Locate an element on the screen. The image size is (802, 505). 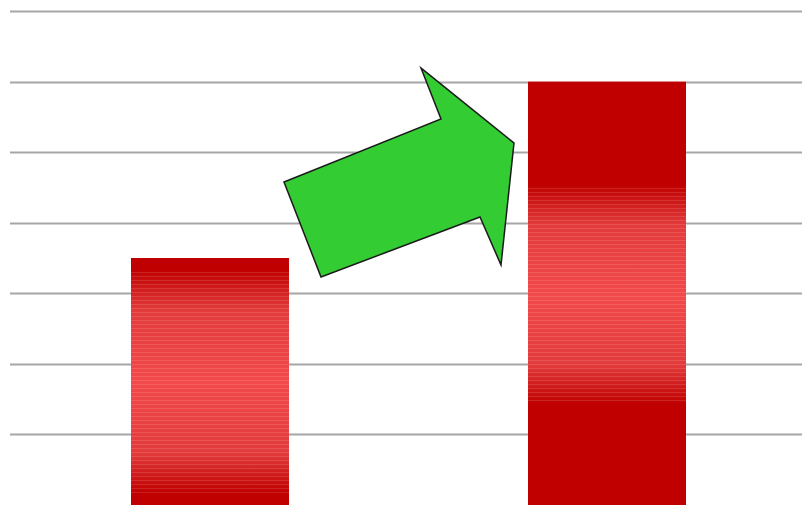
up-right-arrow-icon is located at coordinates (399, 171).